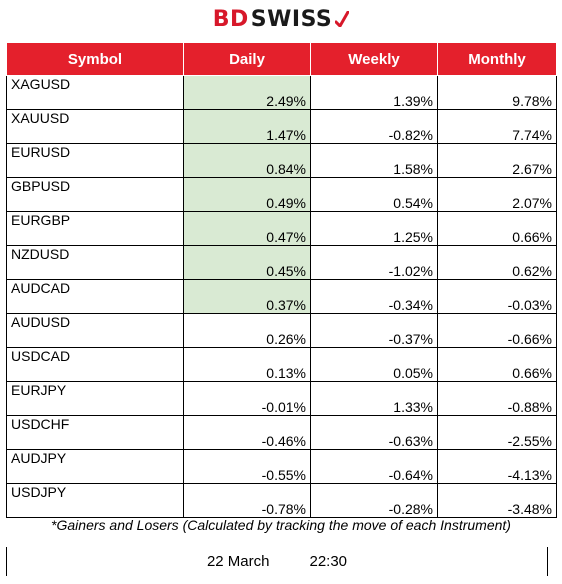 Image resolution: width=562 pixels, height=584 pixels. I want to click on monthly-cell: -4.13%, so click(497, 466).